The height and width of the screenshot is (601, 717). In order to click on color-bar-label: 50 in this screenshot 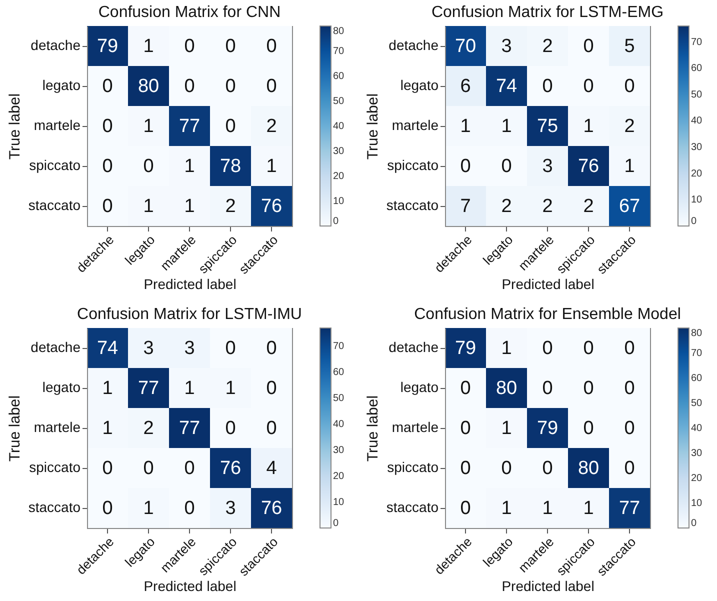, I will do `click(697, 94)`.